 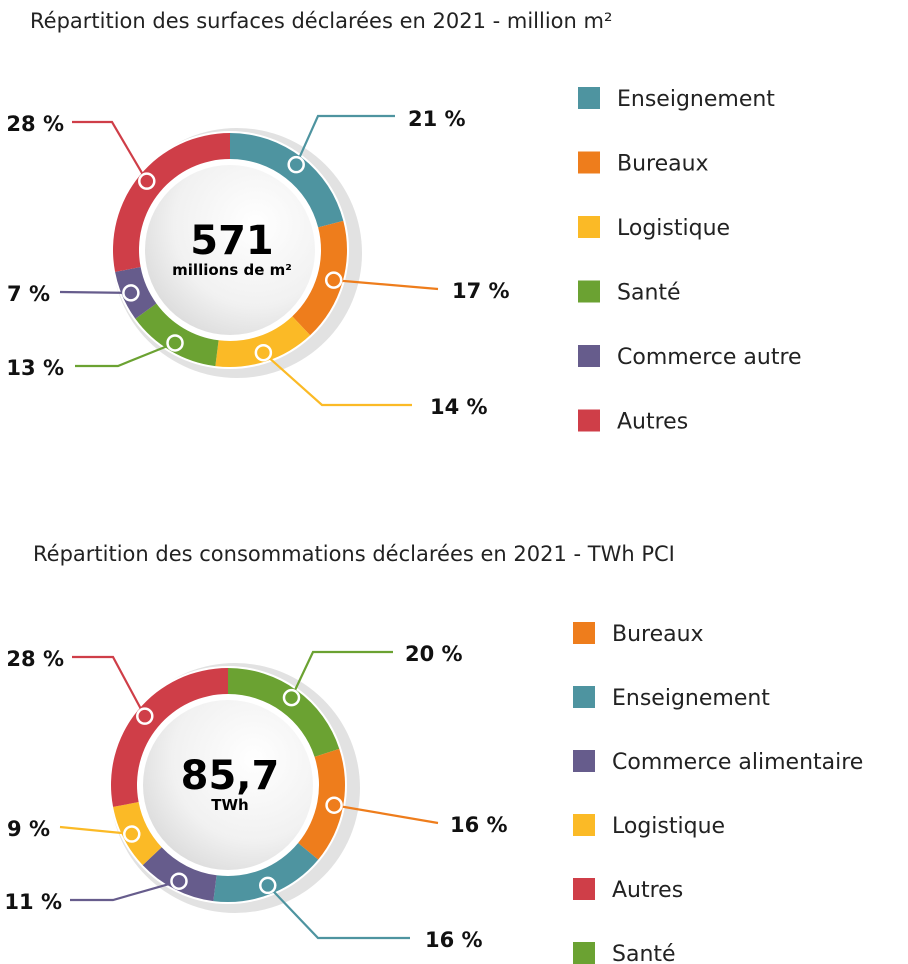 I want to click on data-label: 7 %, so click(x=28, y=294).